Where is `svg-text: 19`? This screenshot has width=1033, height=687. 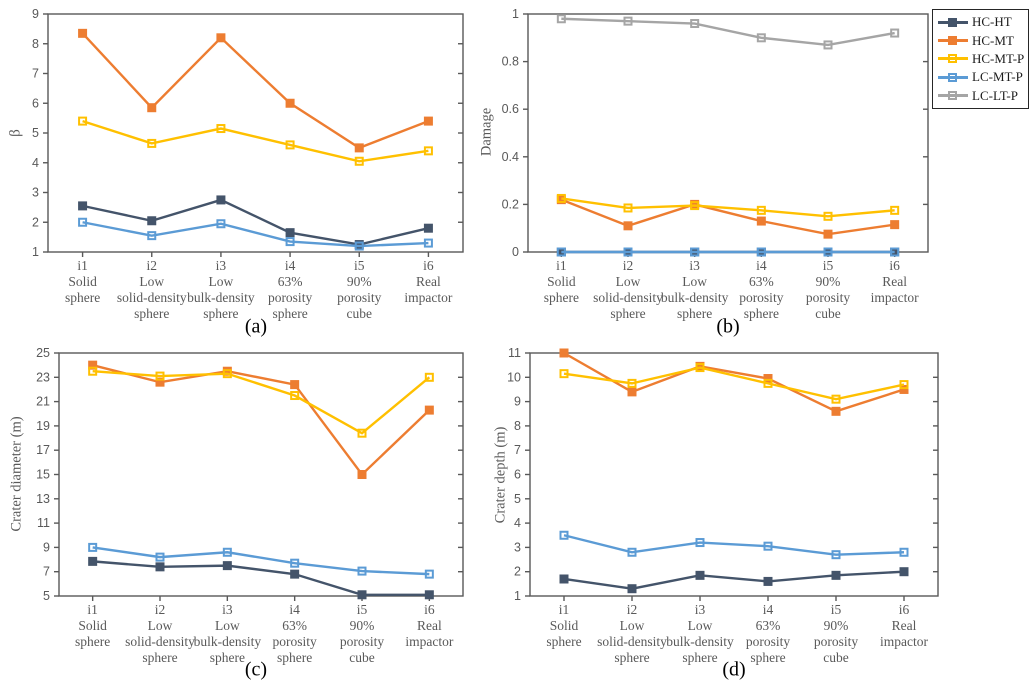
svg-text: 19 is located at coordinates (43, 426).